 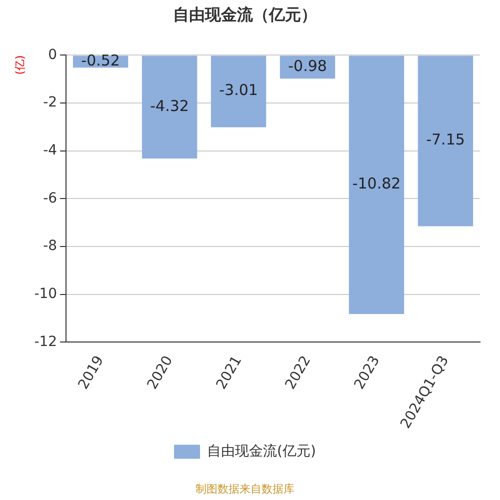 I want to click on data-label: -10.82, so click(x=376, y=183).